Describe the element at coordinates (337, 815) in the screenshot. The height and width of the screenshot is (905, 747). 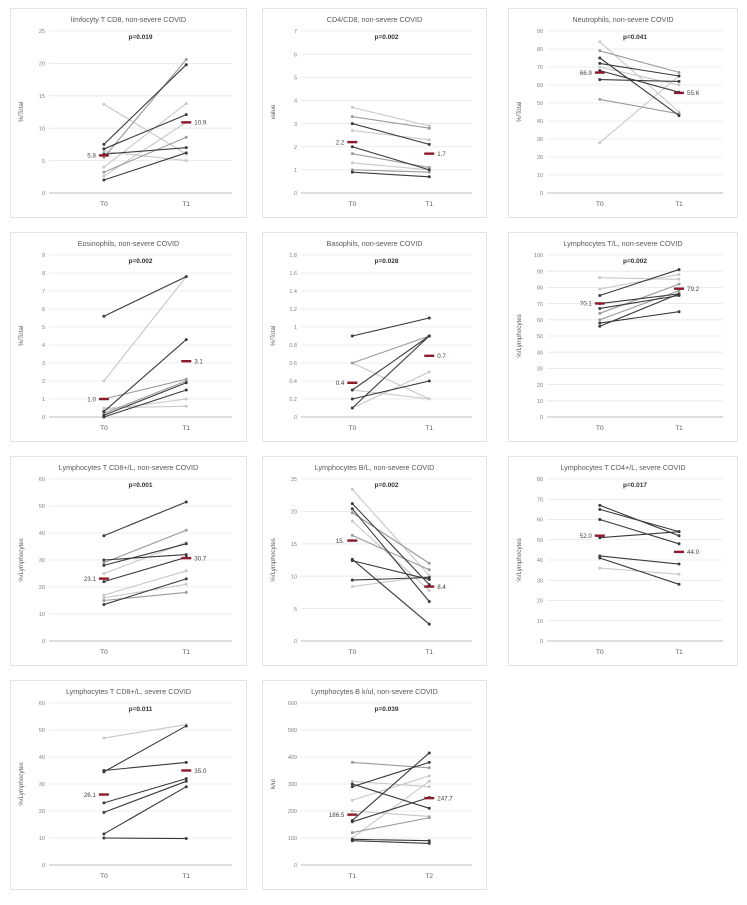
I see `mean-label: 186.5` at that location.